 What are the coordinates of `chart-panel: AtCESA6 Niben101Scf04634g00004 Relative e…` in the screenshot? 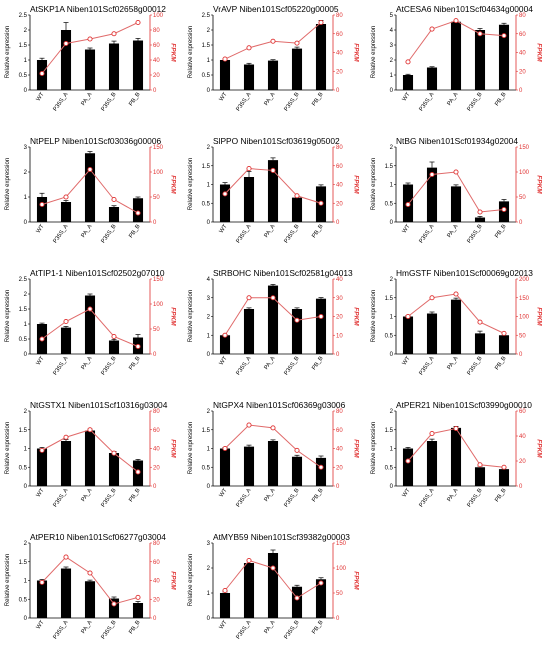 It's located at (457, 66).